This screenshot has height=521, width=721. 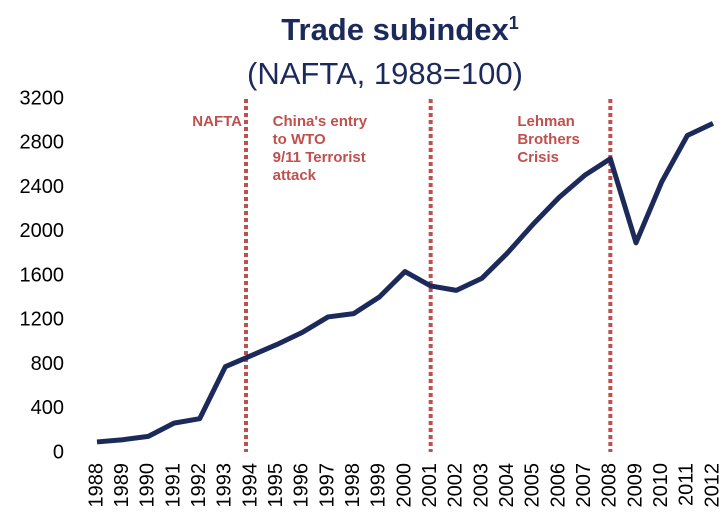 I want to click on x-tick-label: 2012, so click(x=711, y=485).